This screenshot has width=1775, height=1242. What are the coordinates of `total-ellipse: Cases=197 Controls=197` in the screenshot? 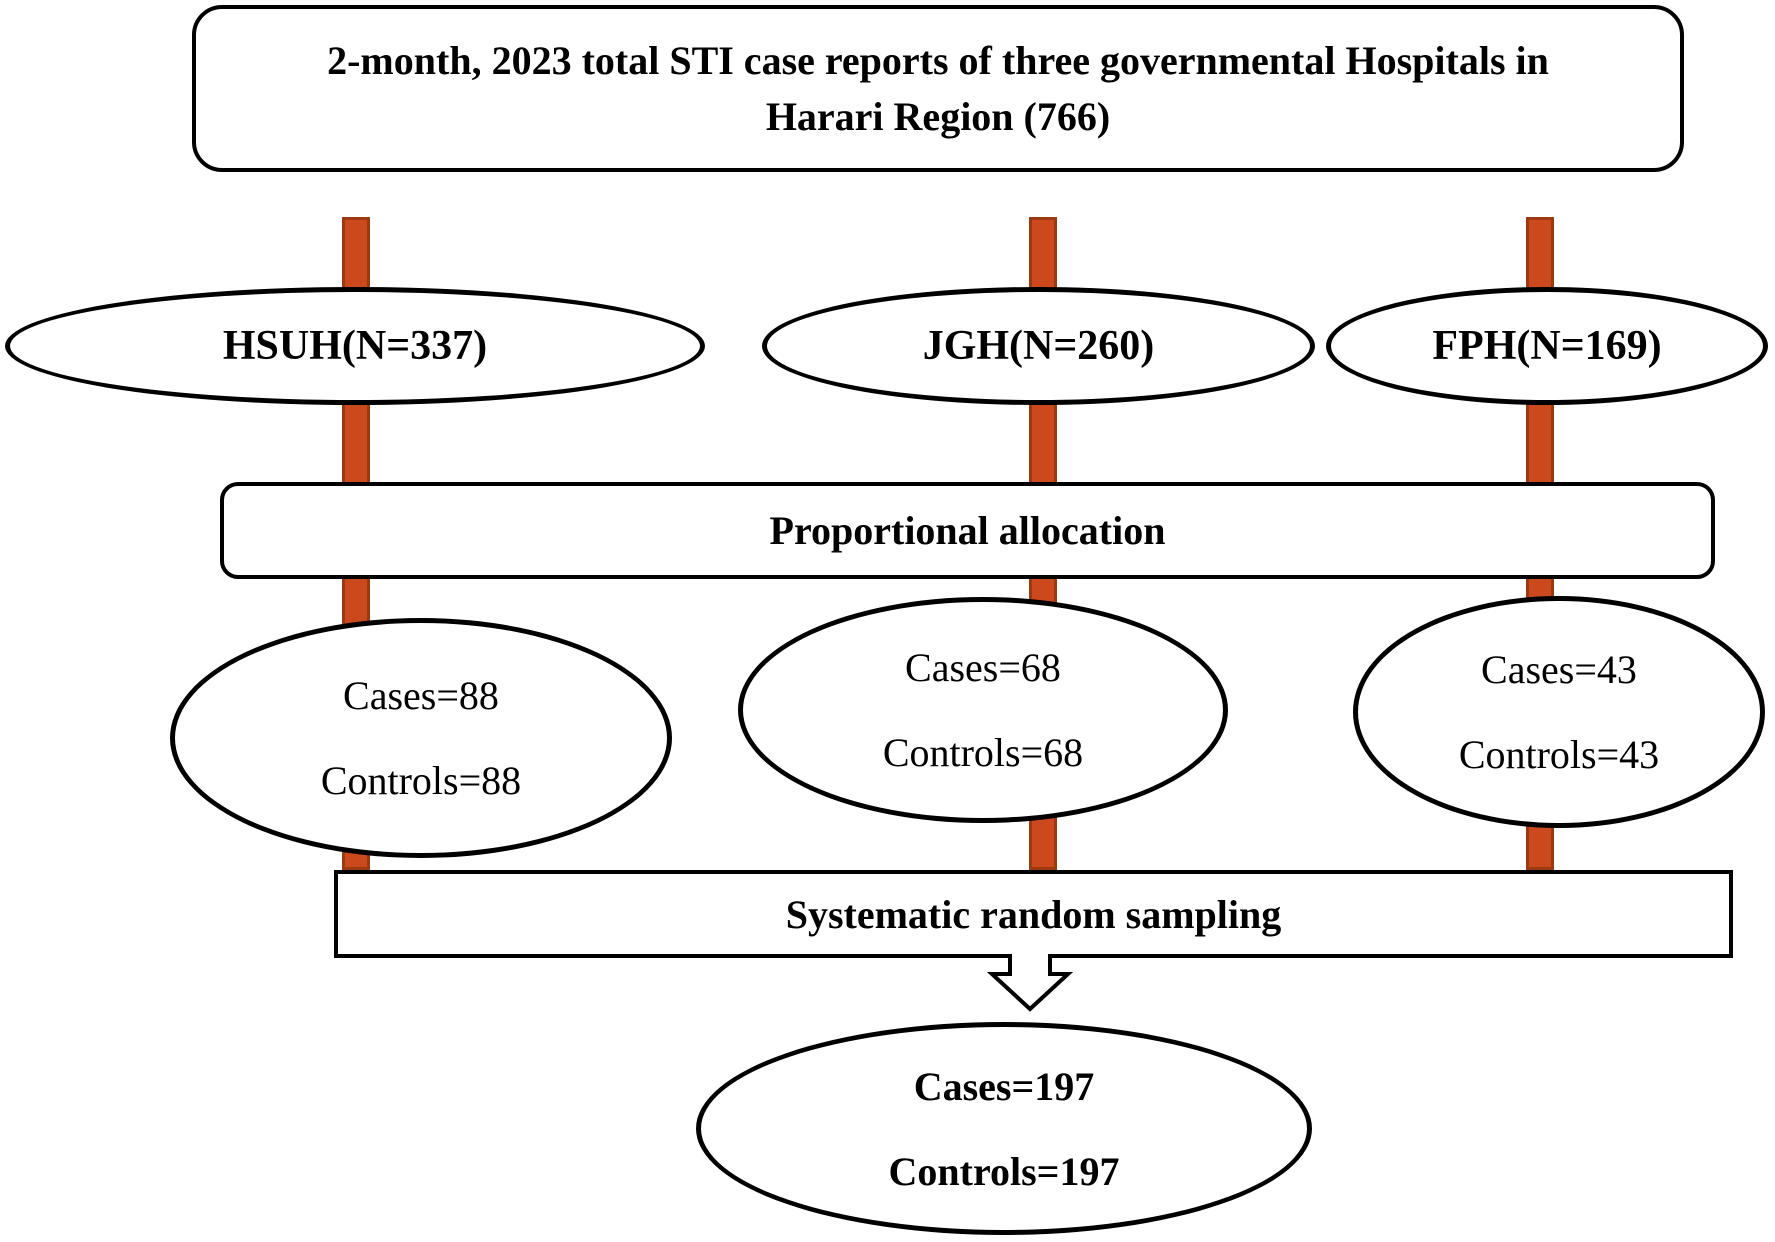 It's located at (1004, 1128).